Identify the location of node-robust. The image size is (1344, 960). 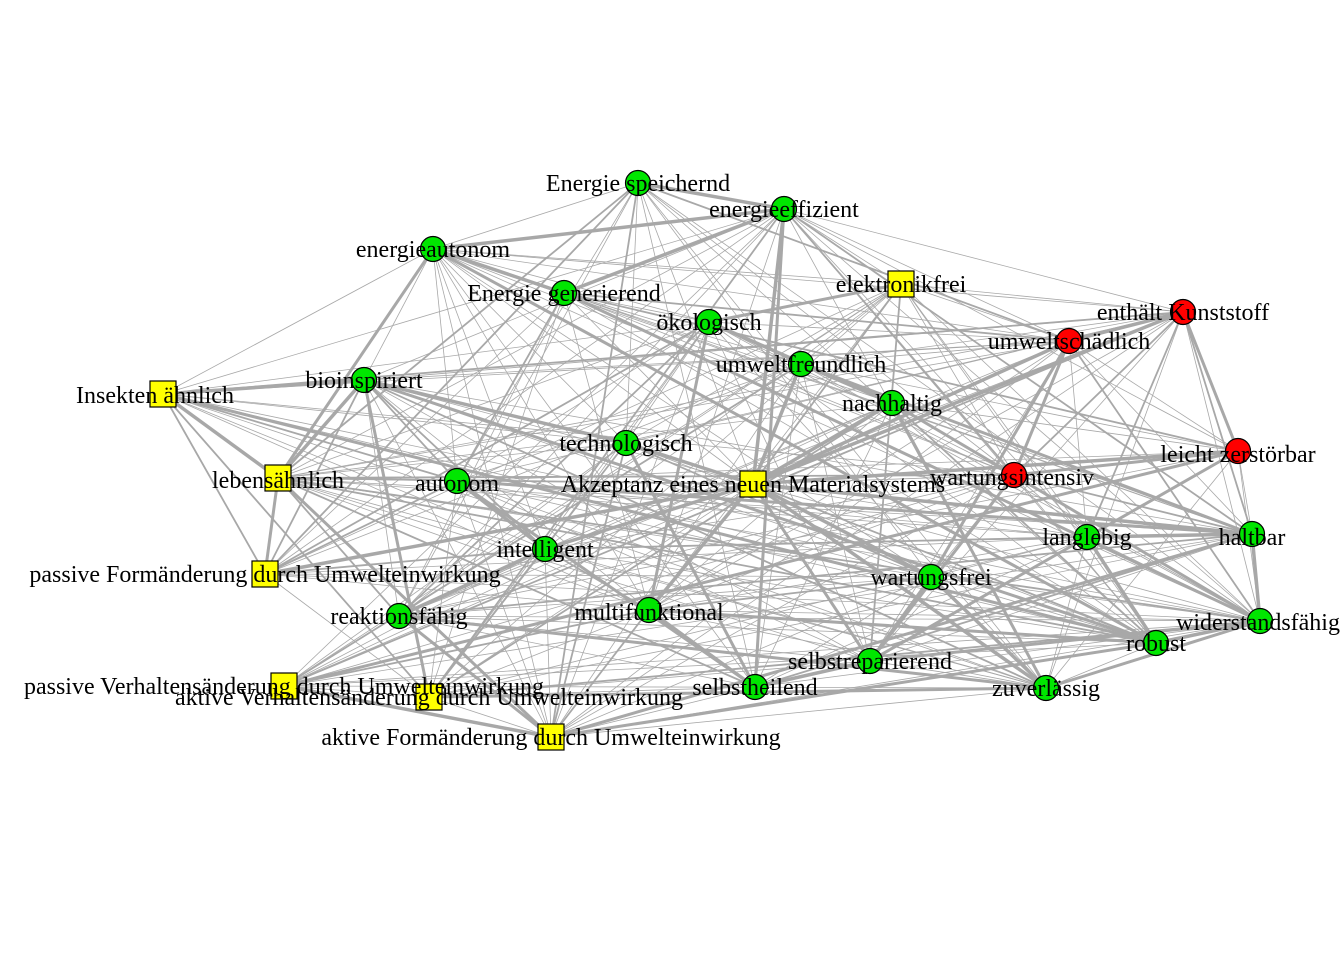
(1156, 643).